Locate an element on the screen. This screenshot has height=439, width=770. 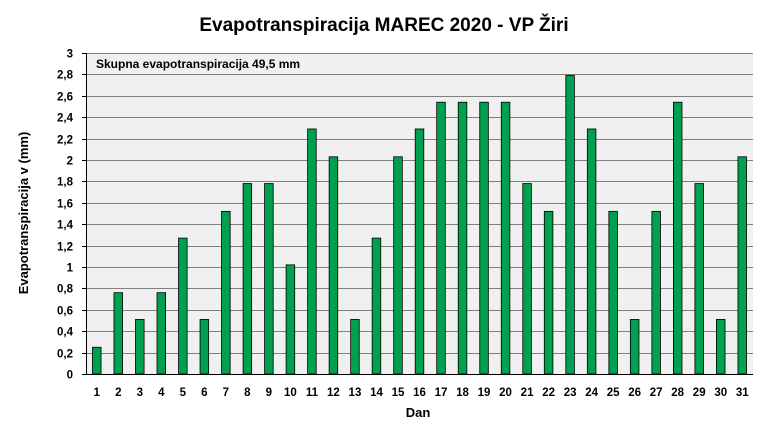
x-tick-label: 30 is located at coordinates (720, 393).